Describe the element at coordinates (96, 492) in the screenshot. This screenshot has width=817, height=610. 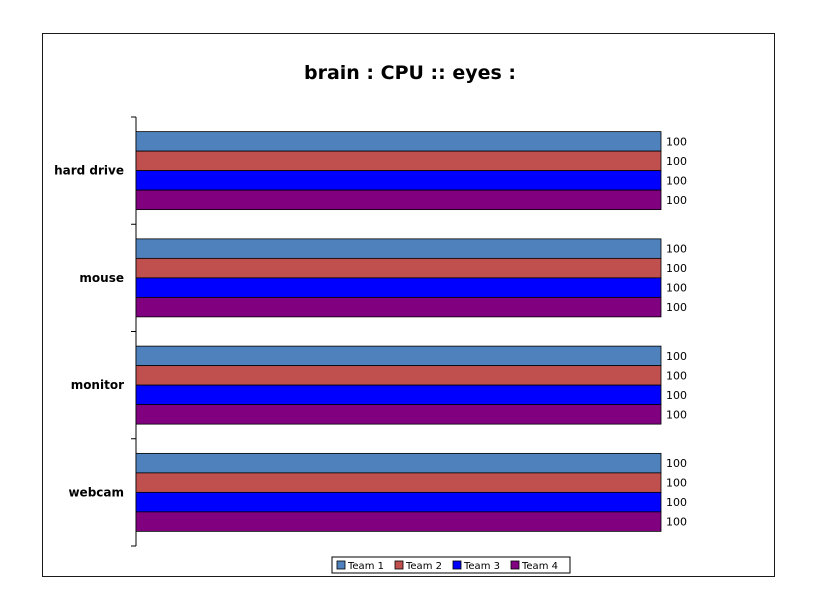
I see `category-label: webcam` at that location.